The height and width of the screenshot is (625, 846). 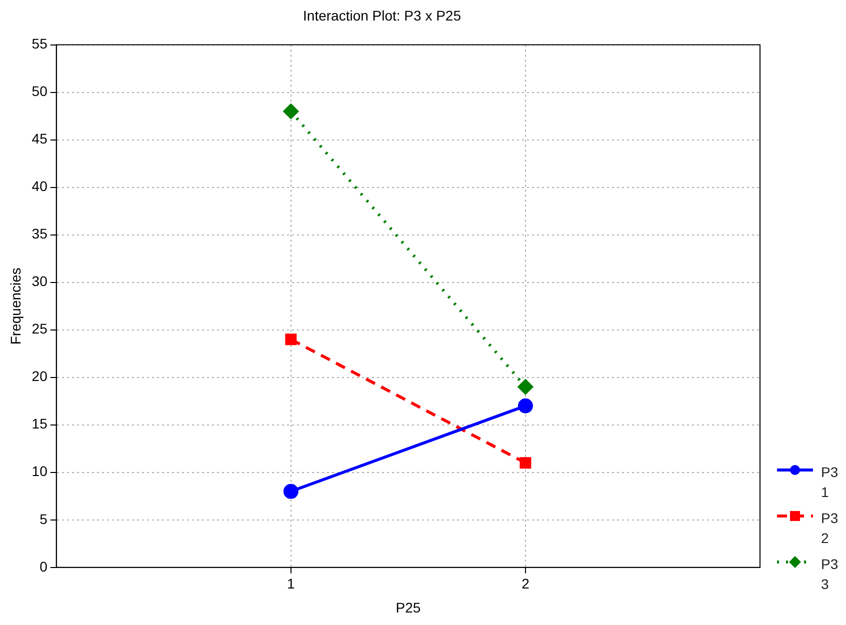 What do you see at coordinates (830, 528) in the screenshot?
I see `legend-label: P3 2` at bounding box center [830, 528].